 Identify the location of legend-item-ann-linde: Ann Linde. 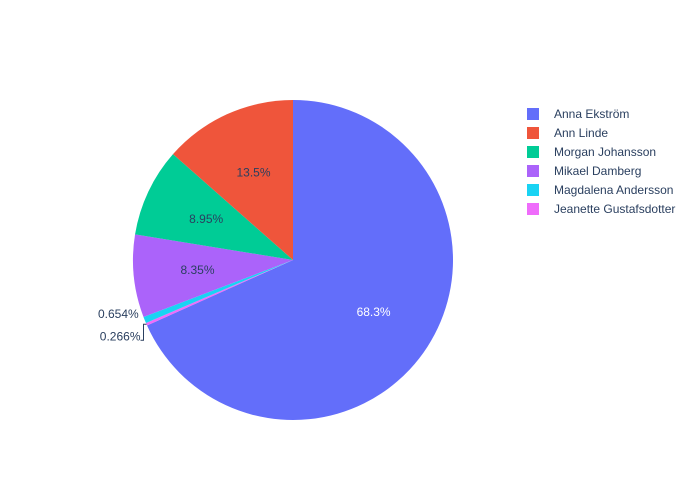
(567, 133).